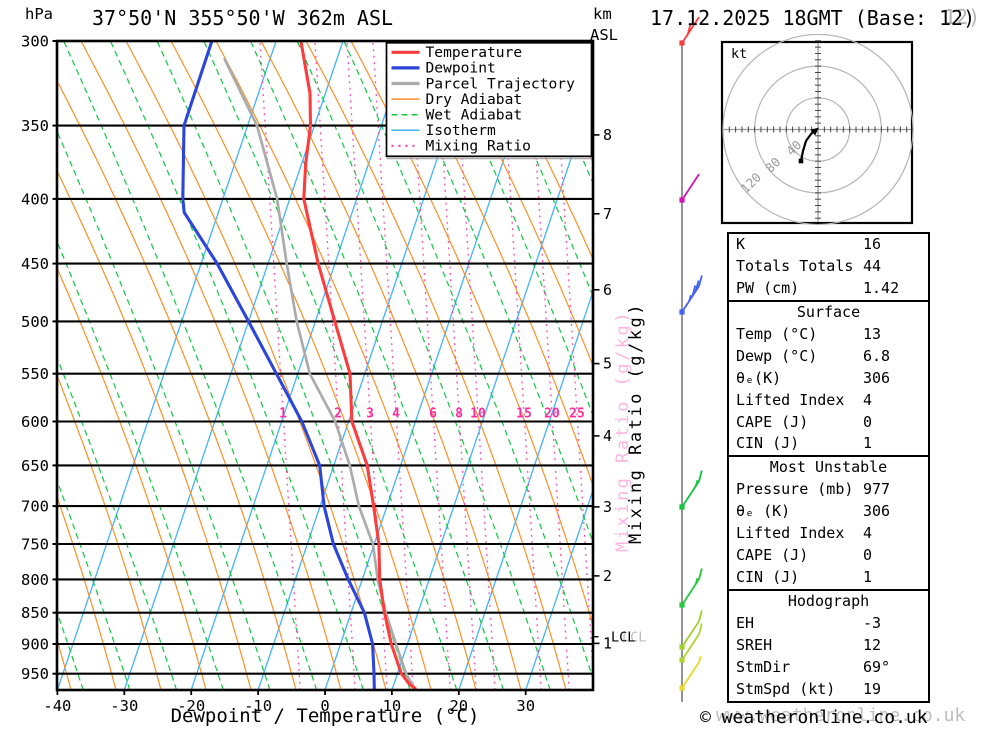 Image resolution: width=1000 pixels, height=733 pixels. Describe the element at coordinates (828, 311) in the screenshot. I see `table-section-header: Surface` at that location.